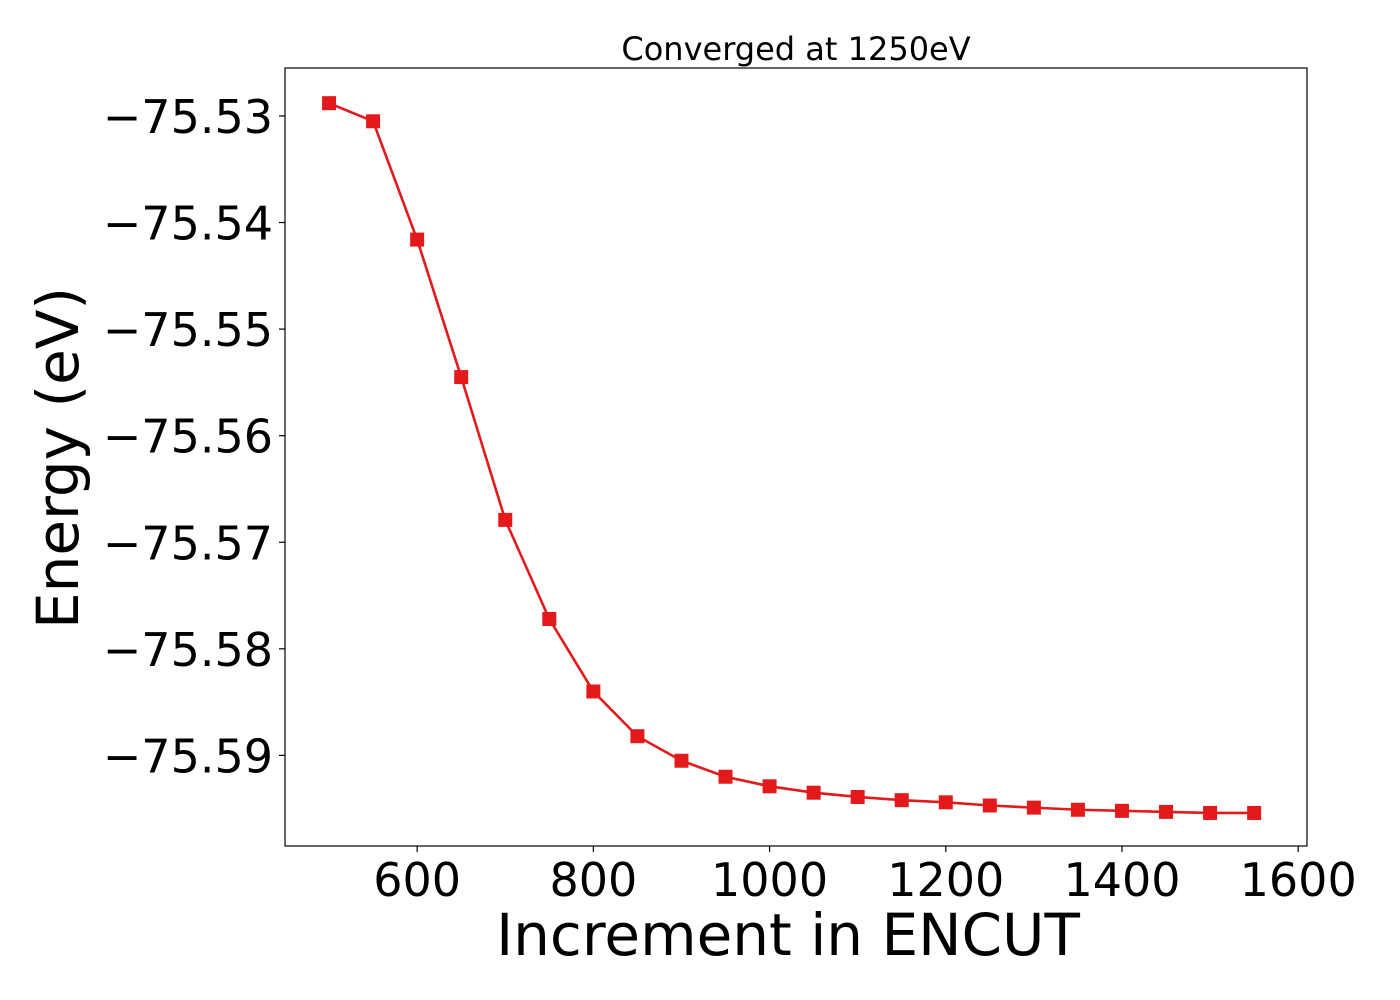 Image resolution: width=1400 pixels, height=1000 pixels. Describe the element at coordinates (188, 437) in the screenshot. I see `y-tick-label: −75.56` at that location.